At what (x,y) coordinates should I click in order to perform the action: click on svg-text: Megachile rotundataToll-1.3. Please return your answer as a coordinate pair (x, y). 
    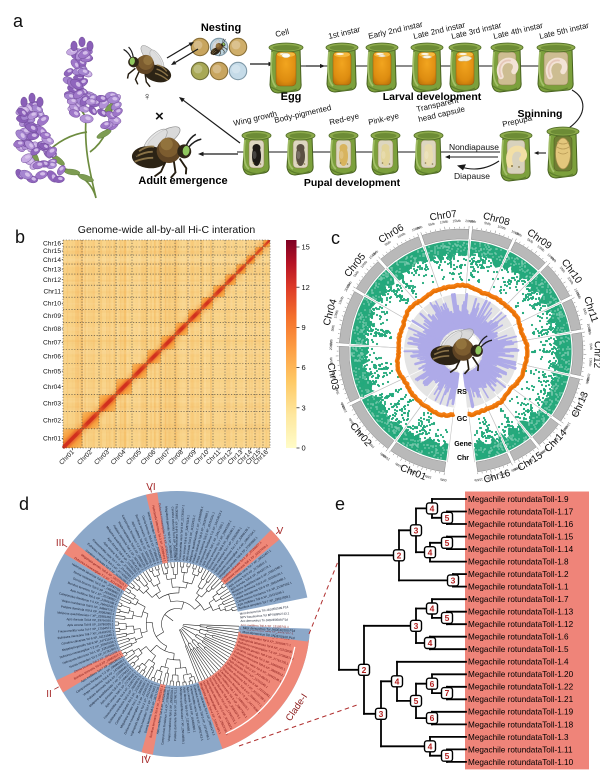
    Looking at the image, I should click on (518, 737).